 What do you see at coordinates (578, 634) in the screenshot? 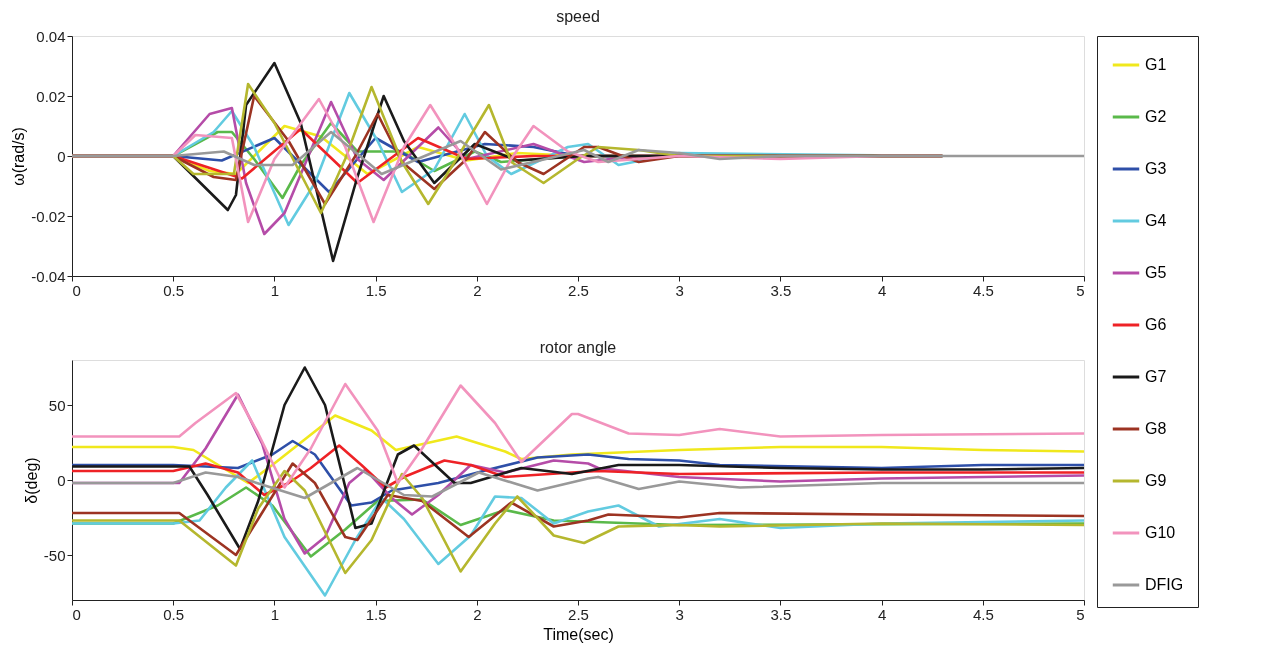
I see `x-axis-title: Time(sec)` at bounding box center [578, 634].